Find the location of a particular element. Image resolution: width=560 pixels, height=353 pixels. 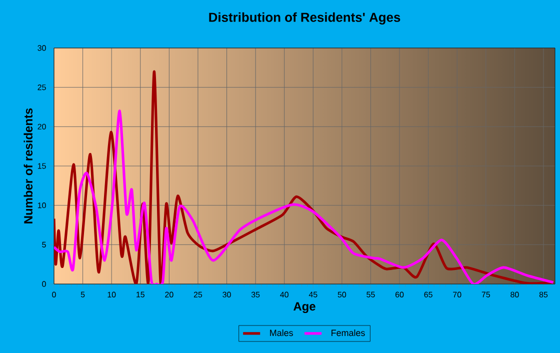

y-axis-title: Number of residents is located at coordinates (28, 166).